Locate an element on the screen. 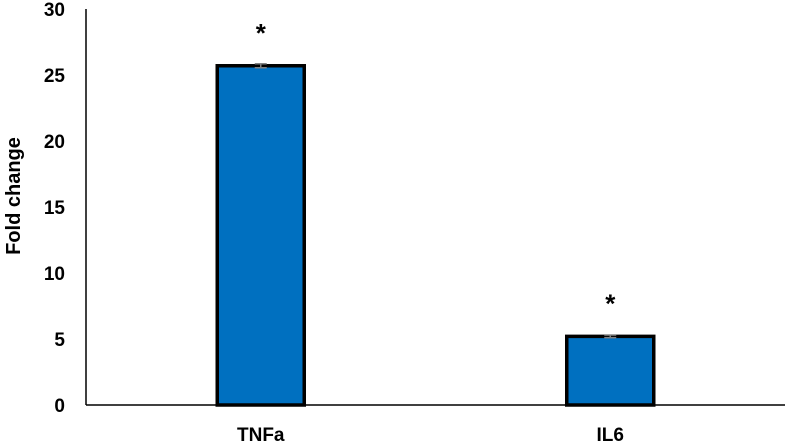  error-bar-tnfa is located at coordinates (260, 66).